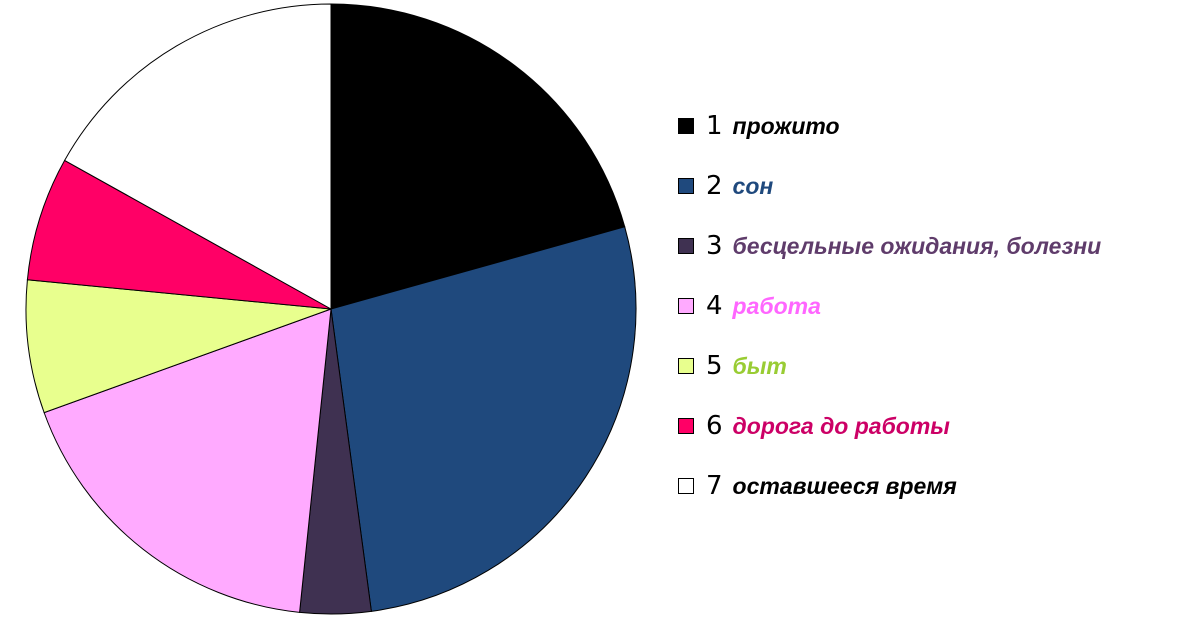  I want to click on legend-number: 1, so click(714, 126).